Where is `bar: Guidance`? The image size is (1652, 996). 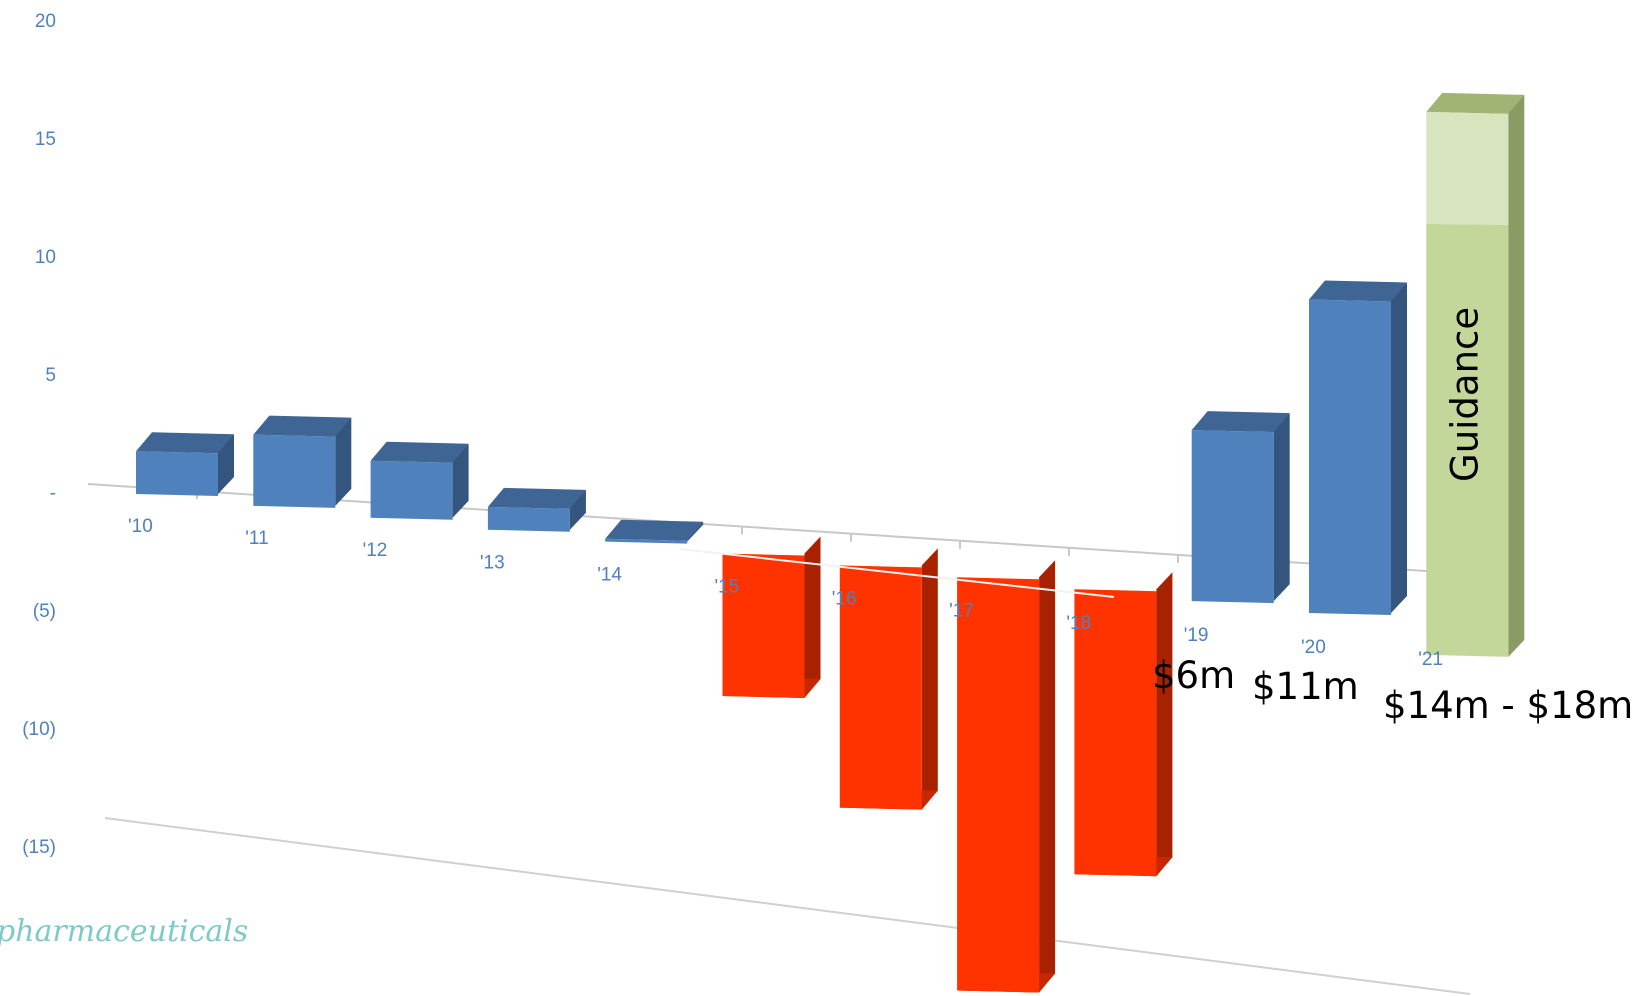
bar: Guidance is located at coordinates (1475, 374).